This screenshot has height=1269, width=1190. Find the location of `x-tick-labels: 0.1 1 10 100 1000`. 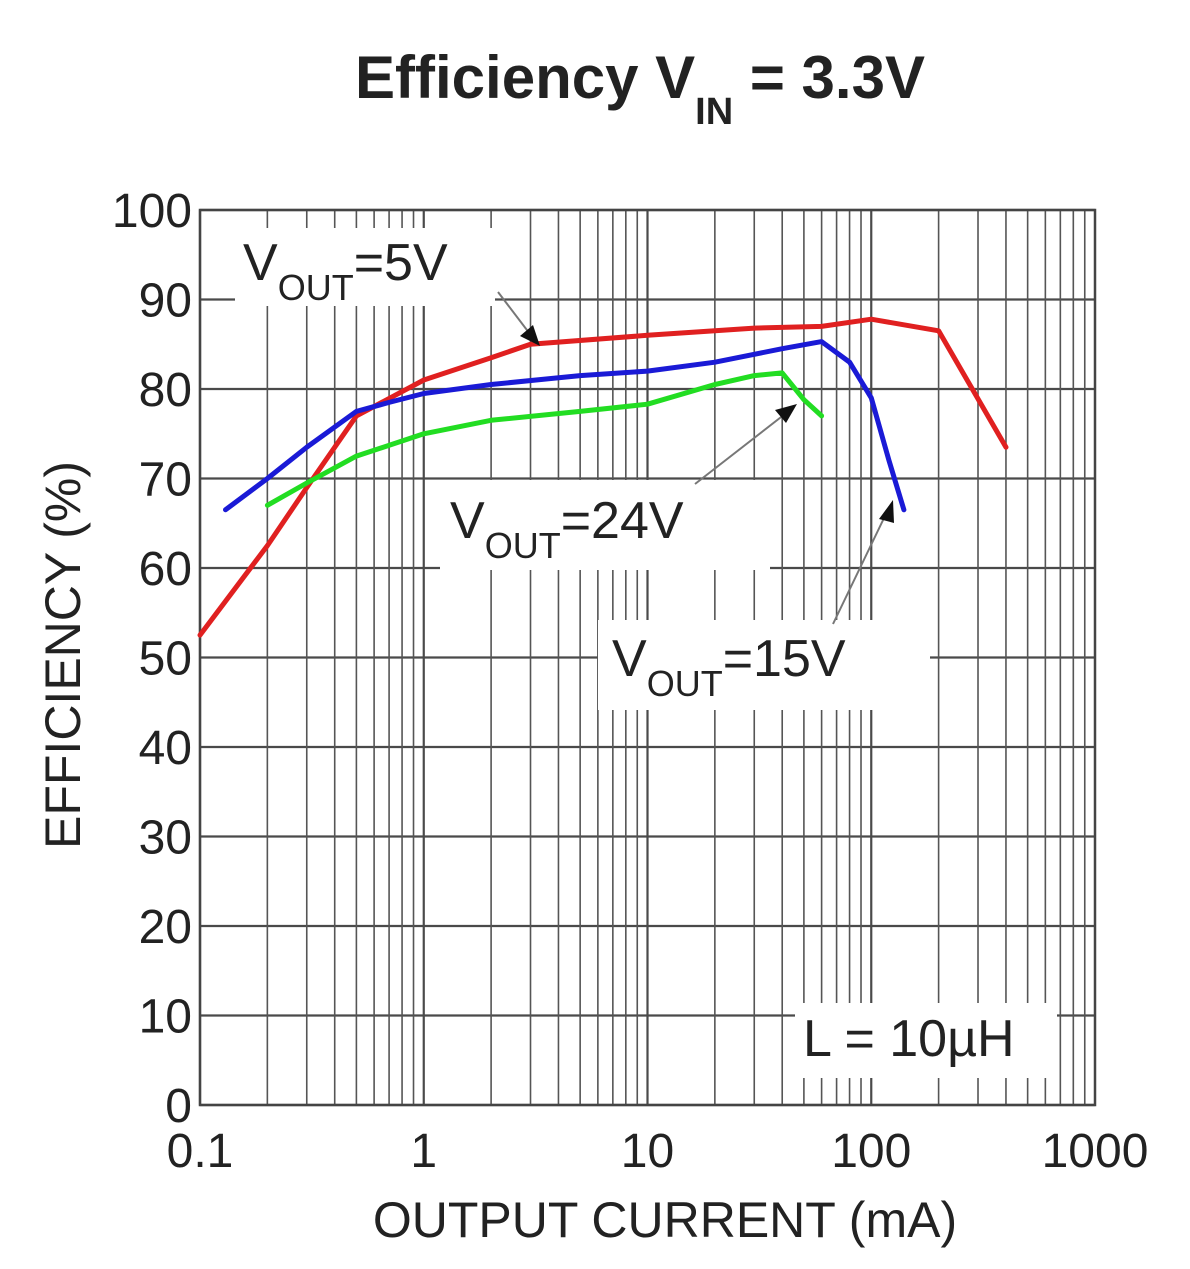

x-tick-labels: 0.1 1 10 100 1000 is located at coordinates (658, 1151).